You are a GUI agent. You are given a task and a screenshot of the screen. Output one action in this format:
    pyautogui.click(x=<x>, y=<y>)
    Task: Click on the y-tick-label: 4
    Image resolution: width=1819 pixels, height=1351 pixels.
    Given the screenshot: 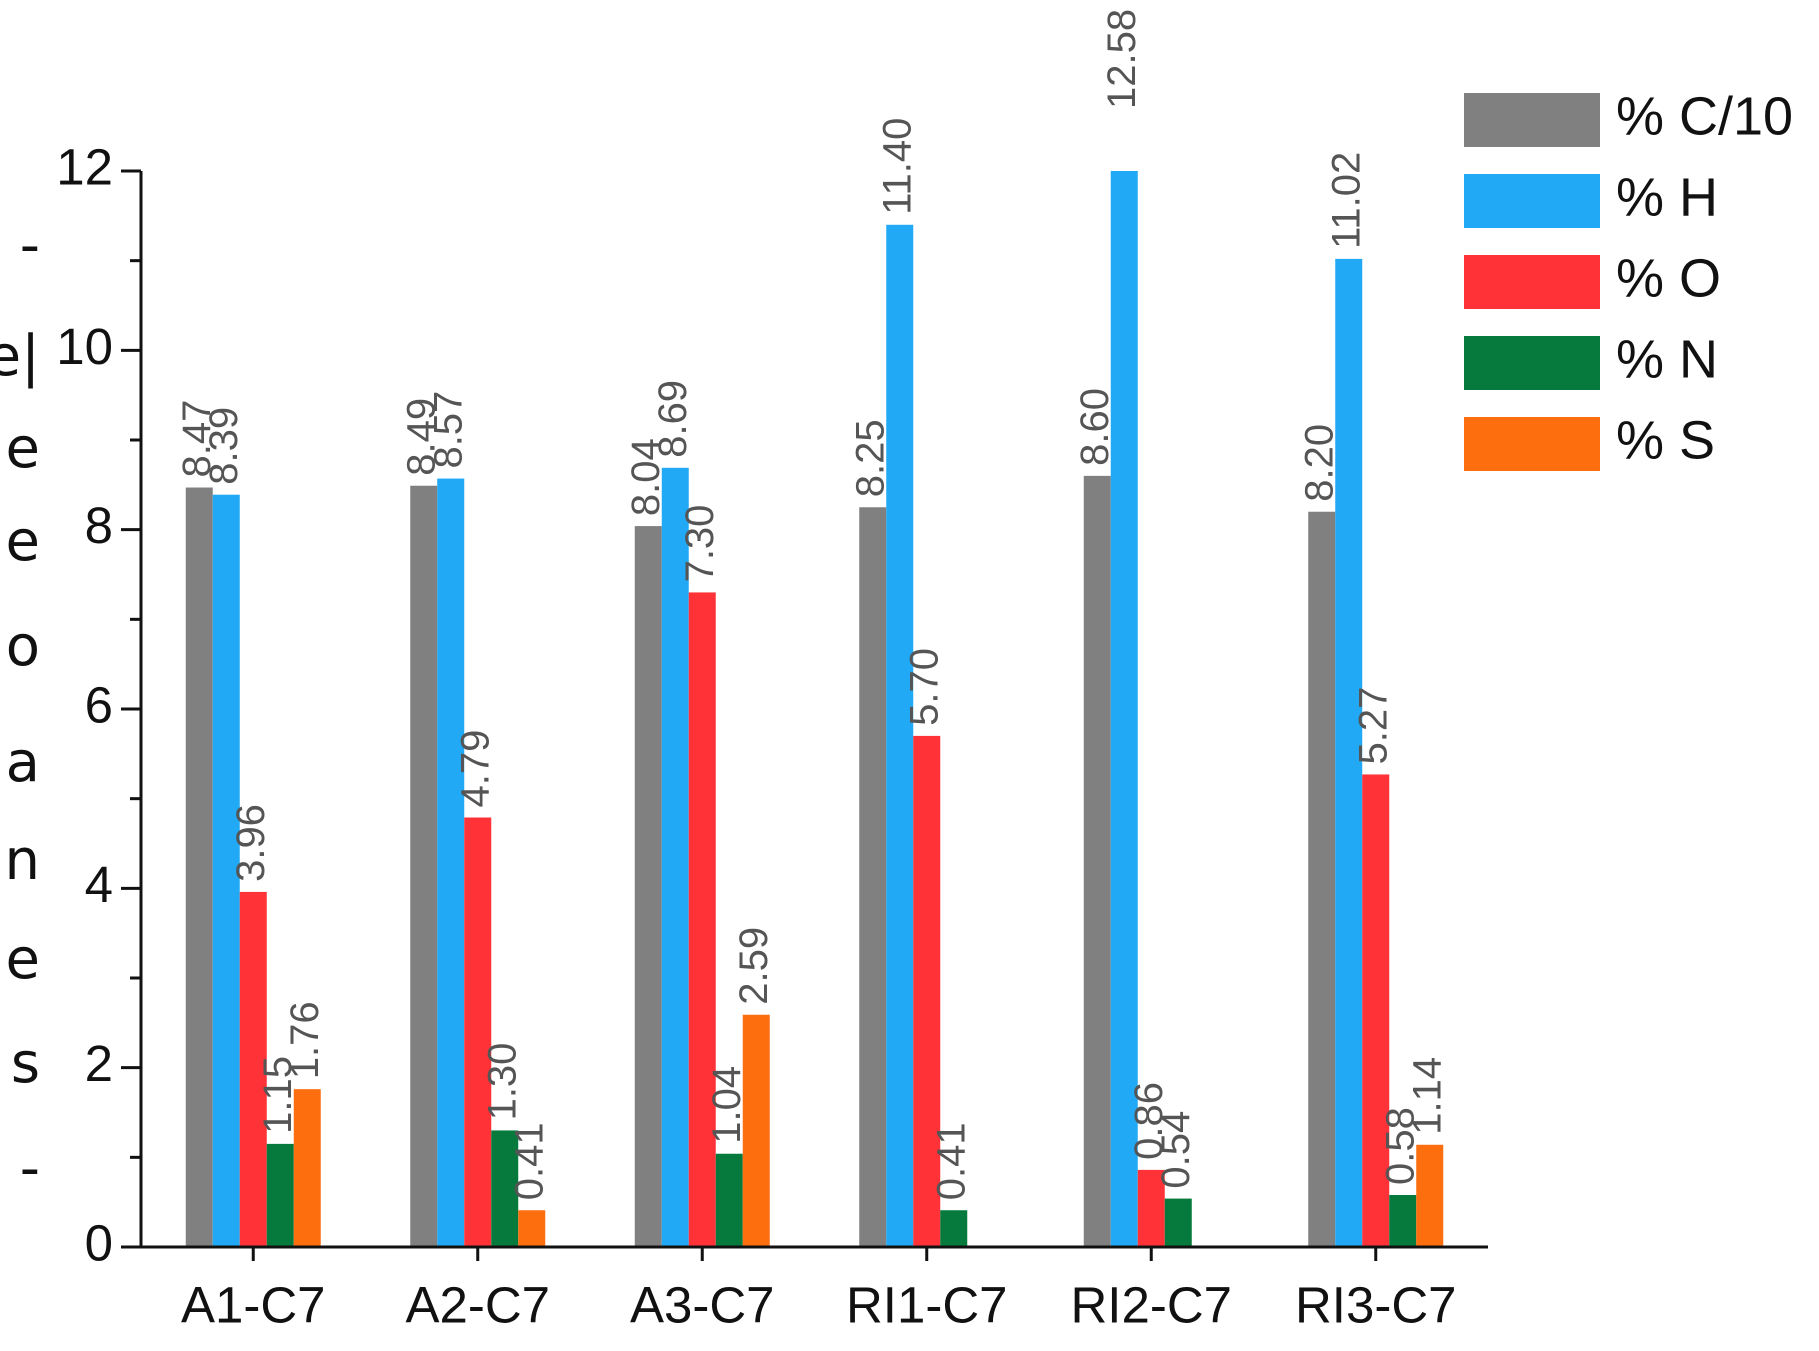 What is the action you would take?
    pyautogui.click(x=99, y=884)
    